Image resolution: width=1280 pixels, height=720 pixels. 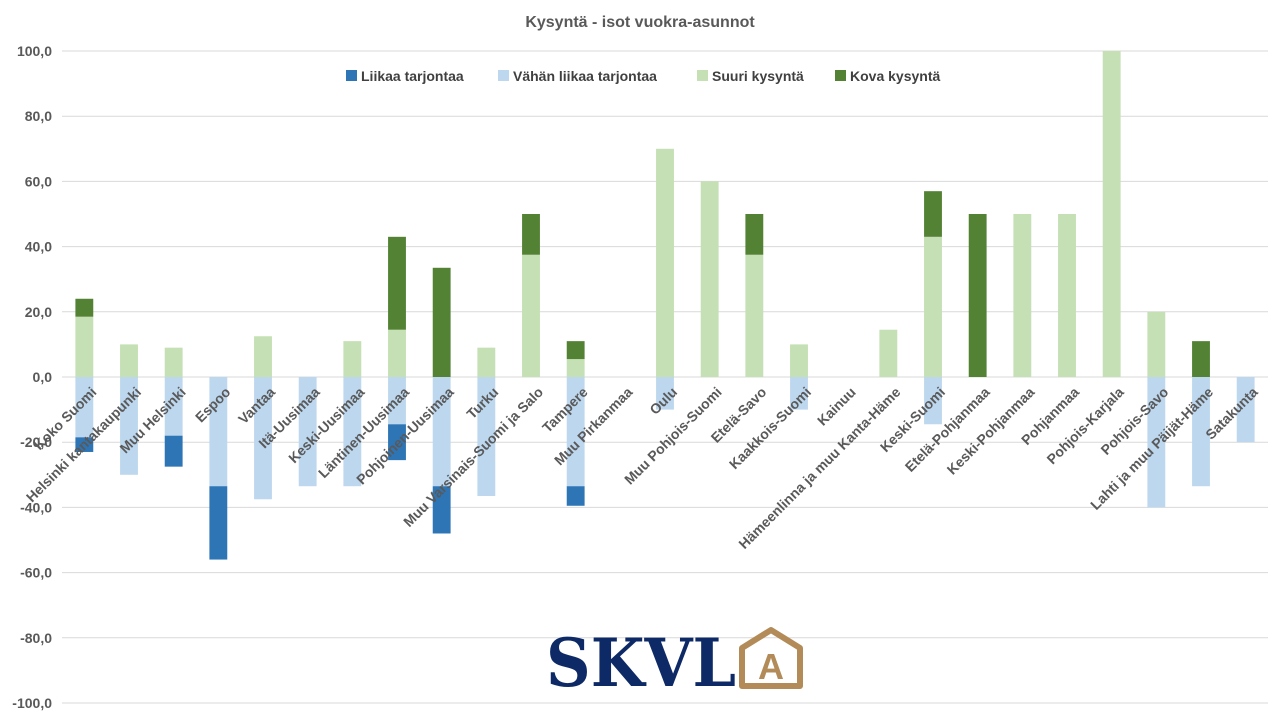 What do you see at coordinates (1085, 426) in the screenshot?
I see `x-tick-label: Pohjois-Karjala` at bounding box center [1085, 426].